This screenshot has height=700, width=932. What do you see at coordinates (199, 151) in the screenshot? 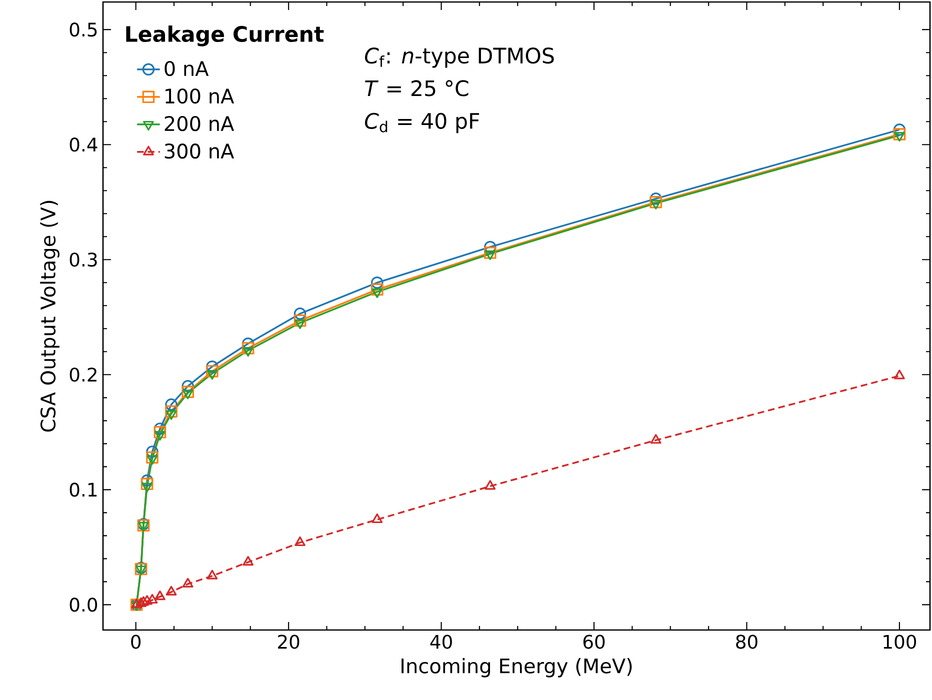
I see `legend-label: 300 nA` at bounding box center [199, 151].